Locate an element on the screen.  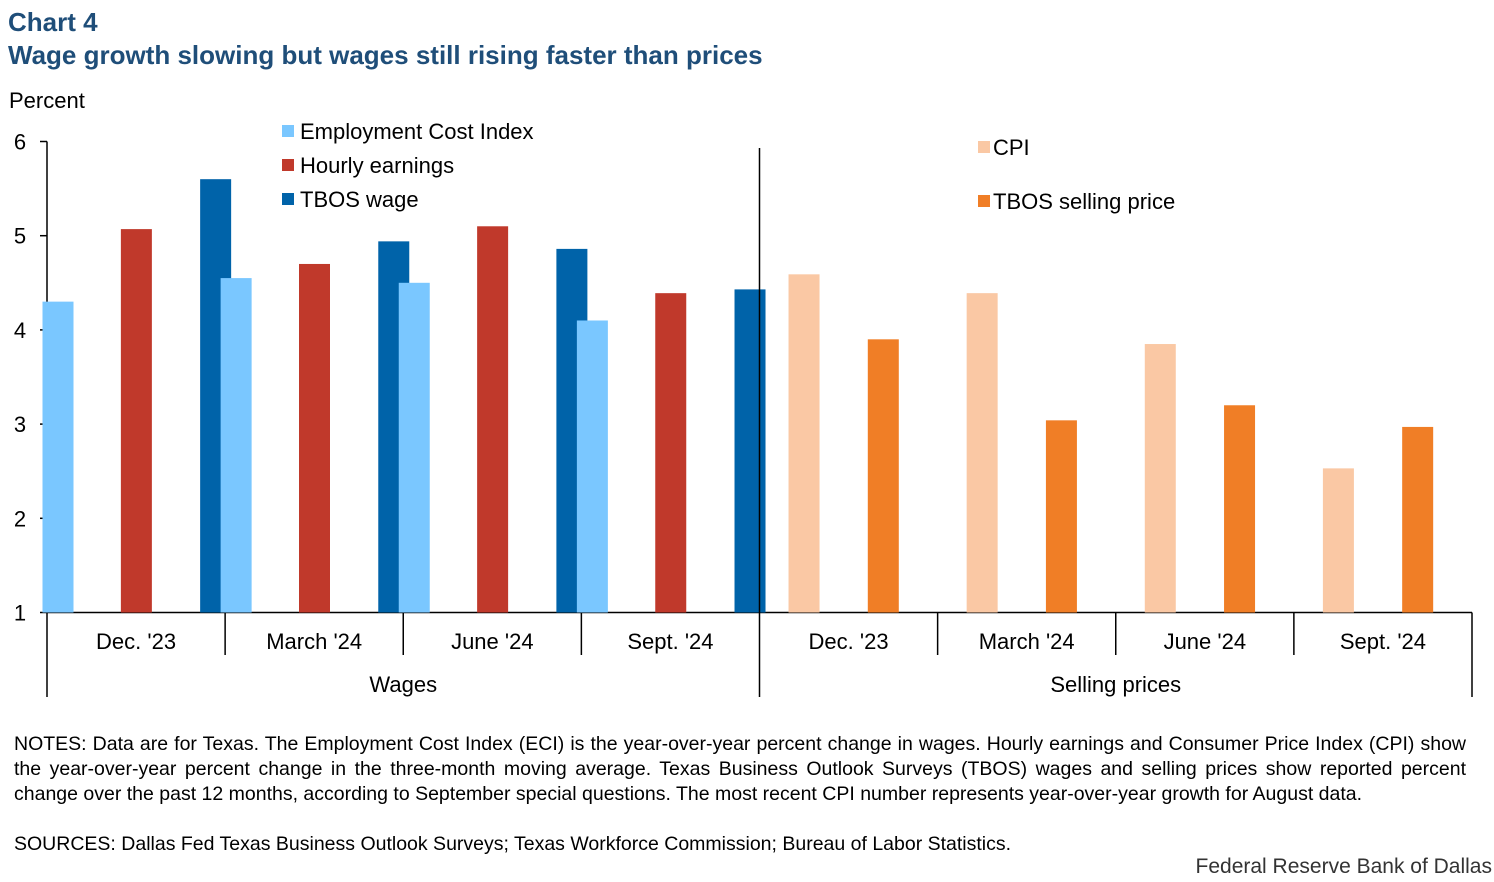
legend-label: CPI is located at coordinates (1011, 147).